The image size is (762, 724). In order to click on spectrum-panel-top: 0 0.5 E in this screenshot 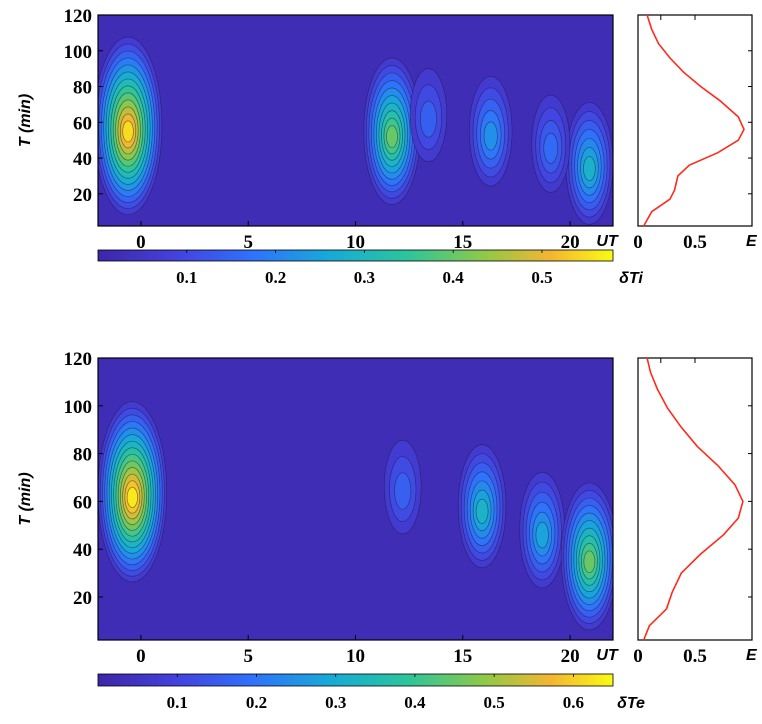, I will do `click(695, 133)`.